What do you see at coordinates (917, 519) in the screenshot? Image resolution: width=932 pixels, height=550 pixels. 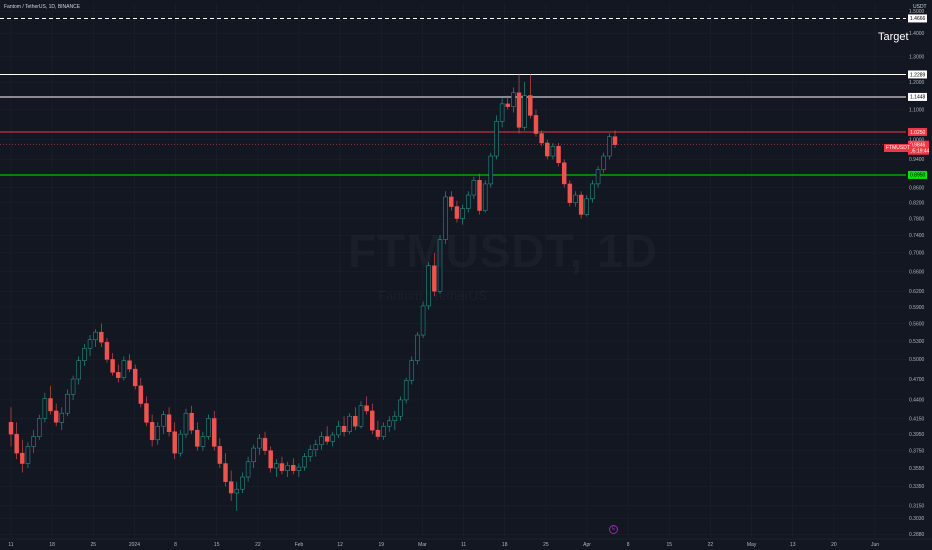 I see `price-tick-label: 0.3030` at bounding box center [917, 519].